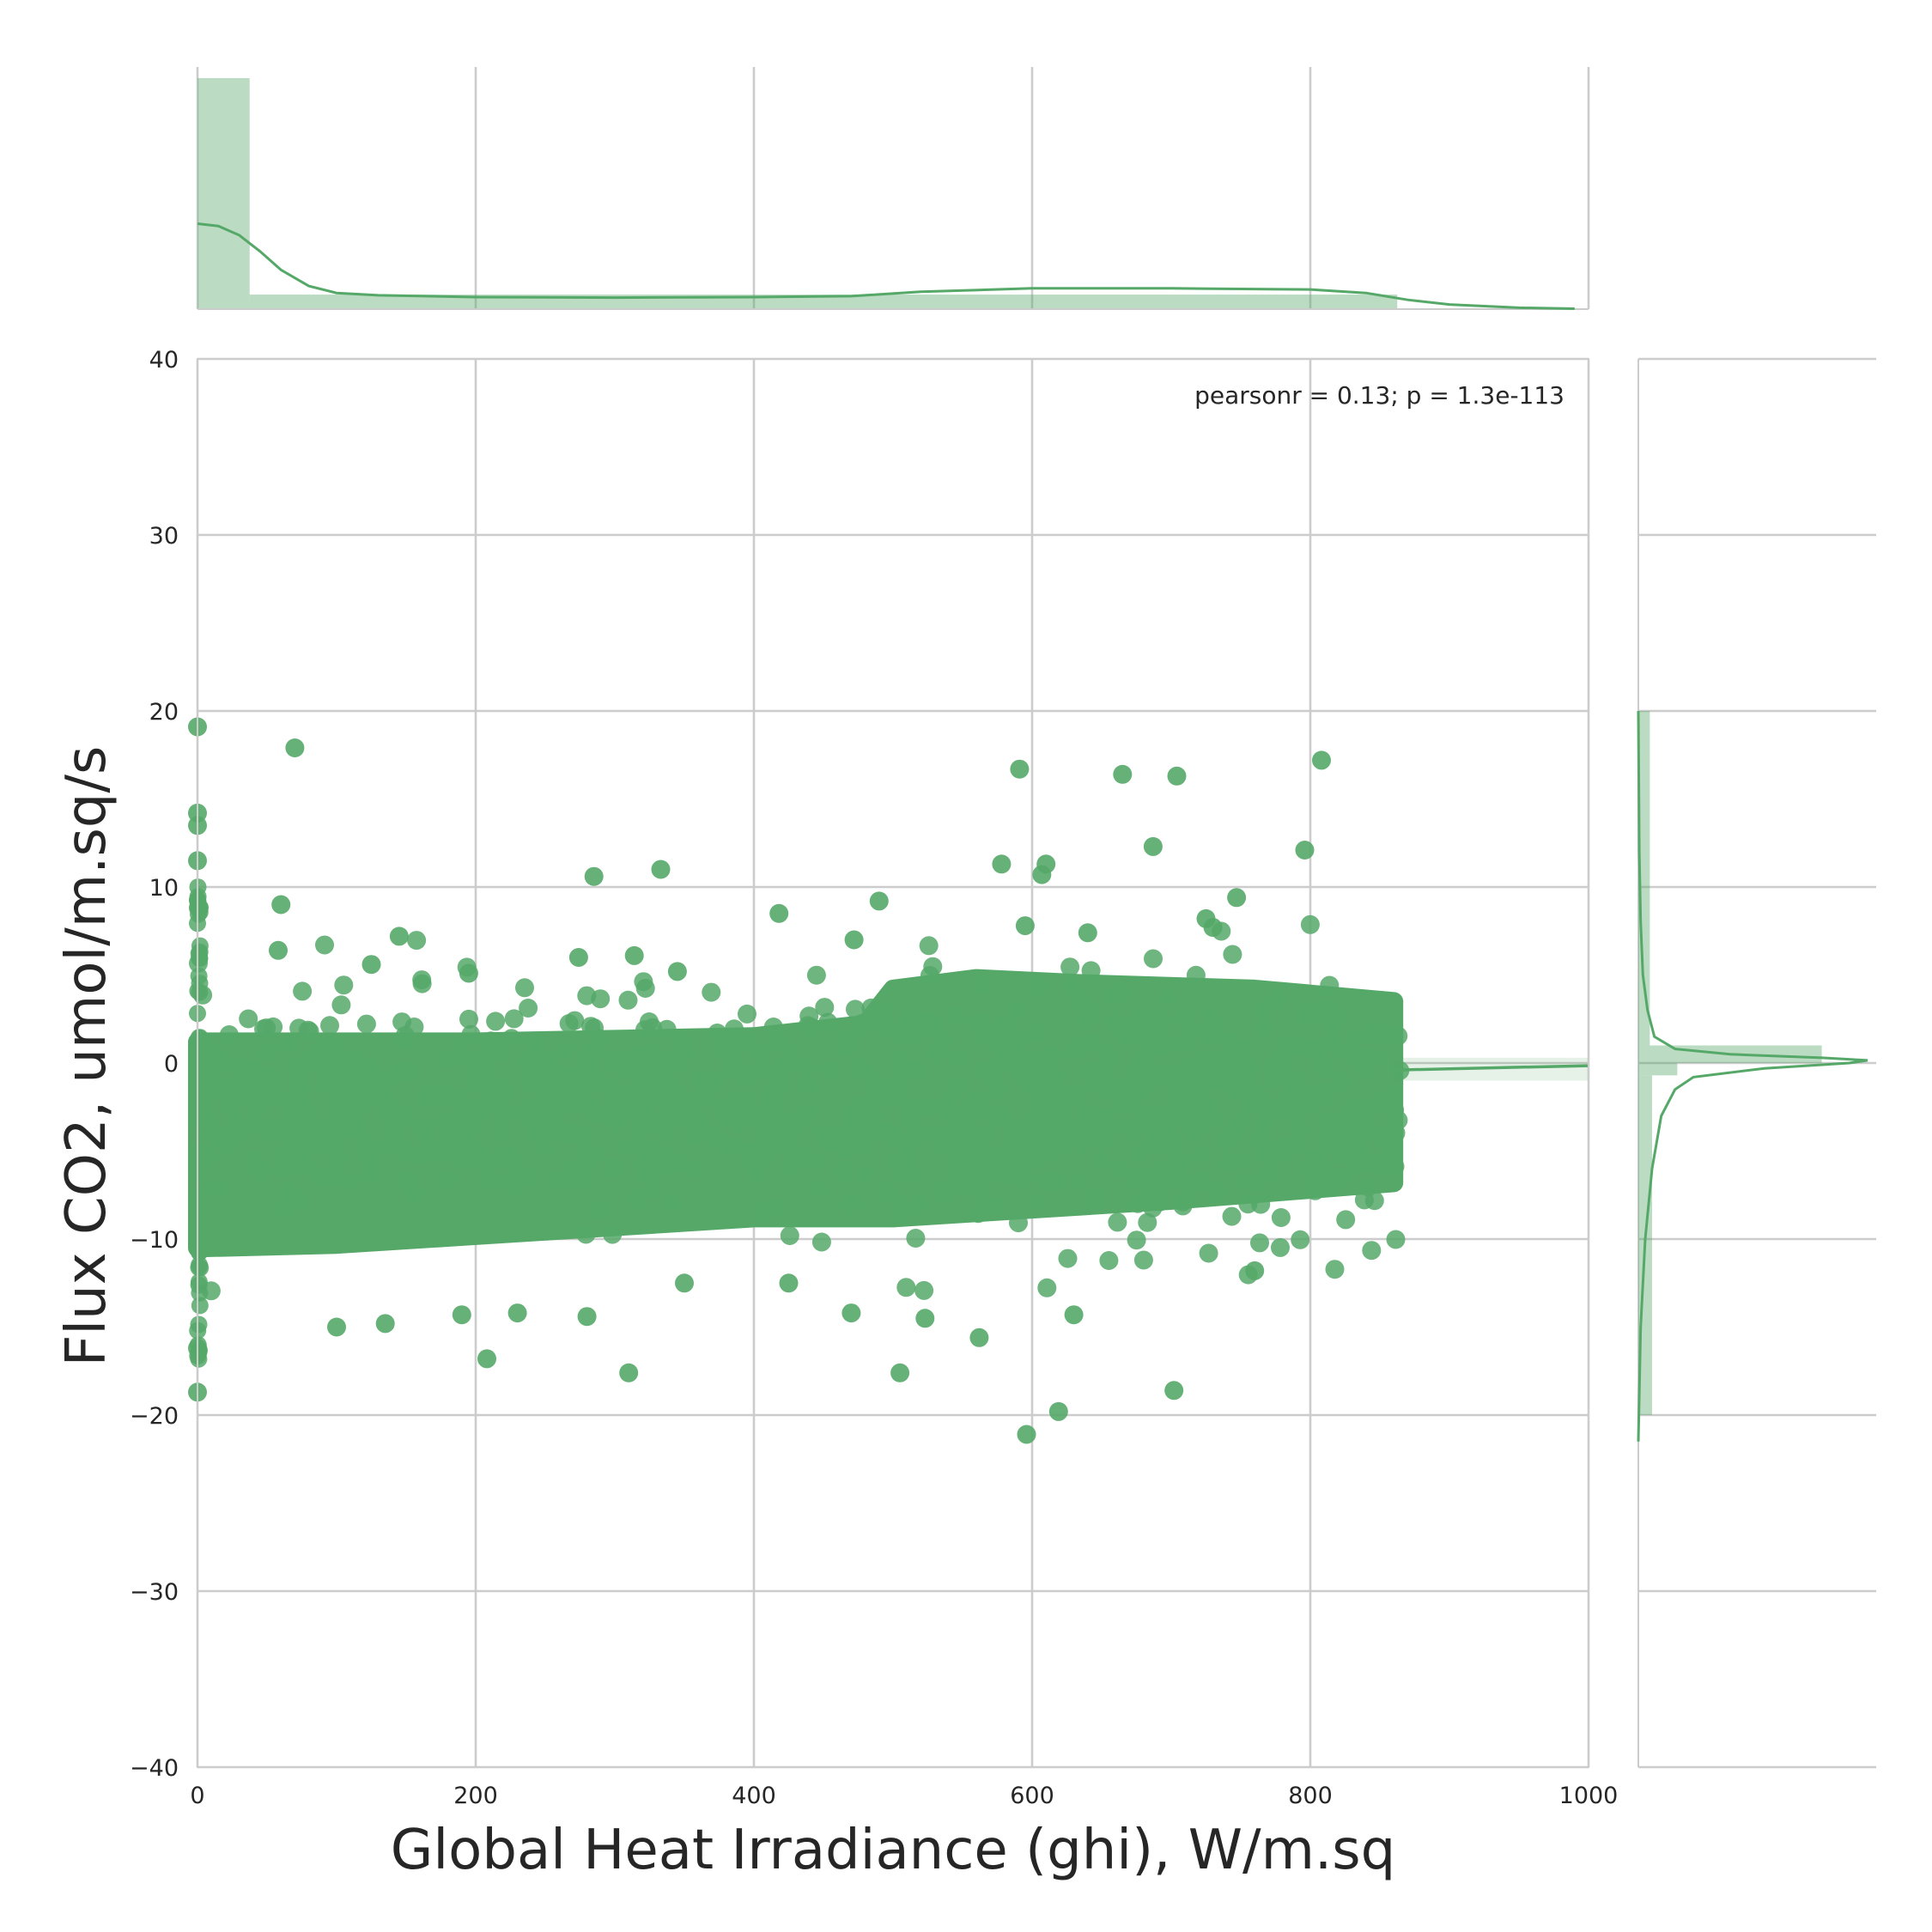 The width and height of the screenshot is (1932, 1932). I want to click on pearson-annotation: pearsonr = 0.13; p = 1.3e-113, so click(1379, 396).